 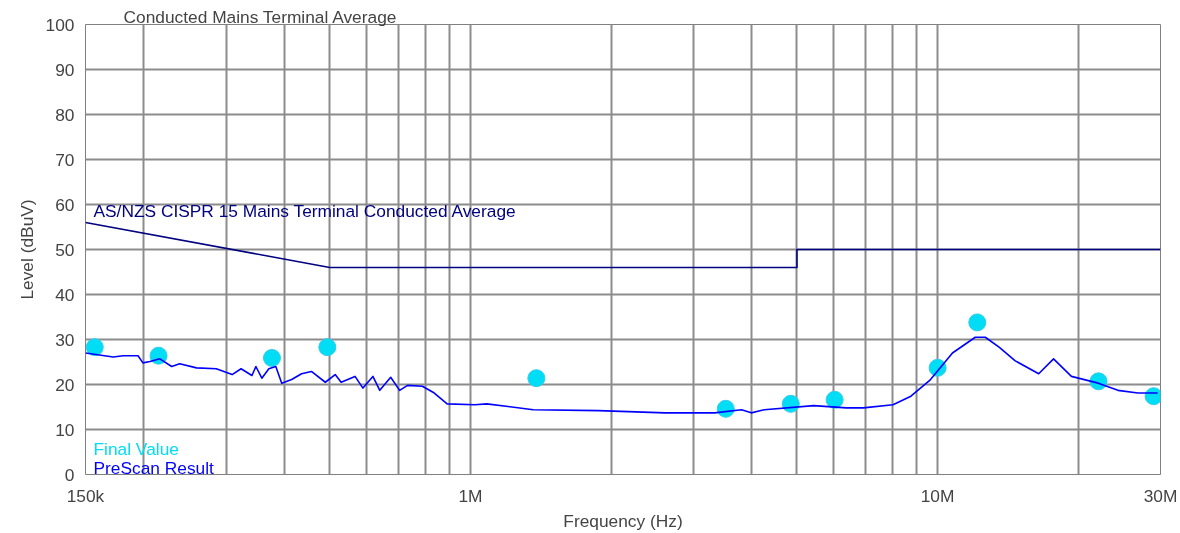 What do you see at coordinates (65, 114) in the screenshot?
I see `y-tick-label: 80` at bounding box center [65, 114].